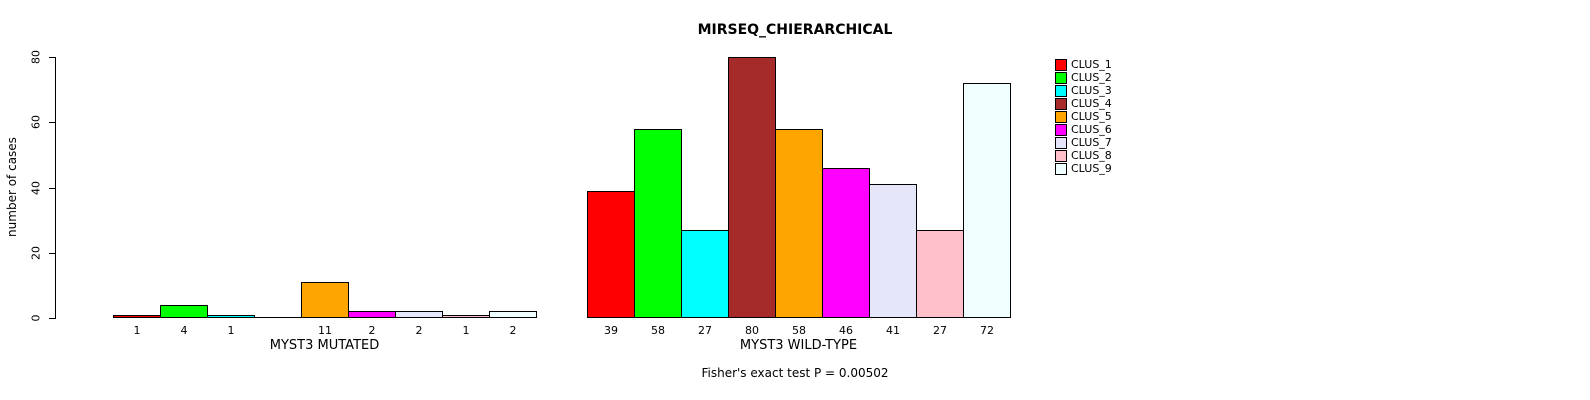 This screenshot has width=1590, height=400. What do you see at coordinates (12, 187) in the screenshot?
I see `y-axis-title: number of cases` at bounding box center [12, 187].